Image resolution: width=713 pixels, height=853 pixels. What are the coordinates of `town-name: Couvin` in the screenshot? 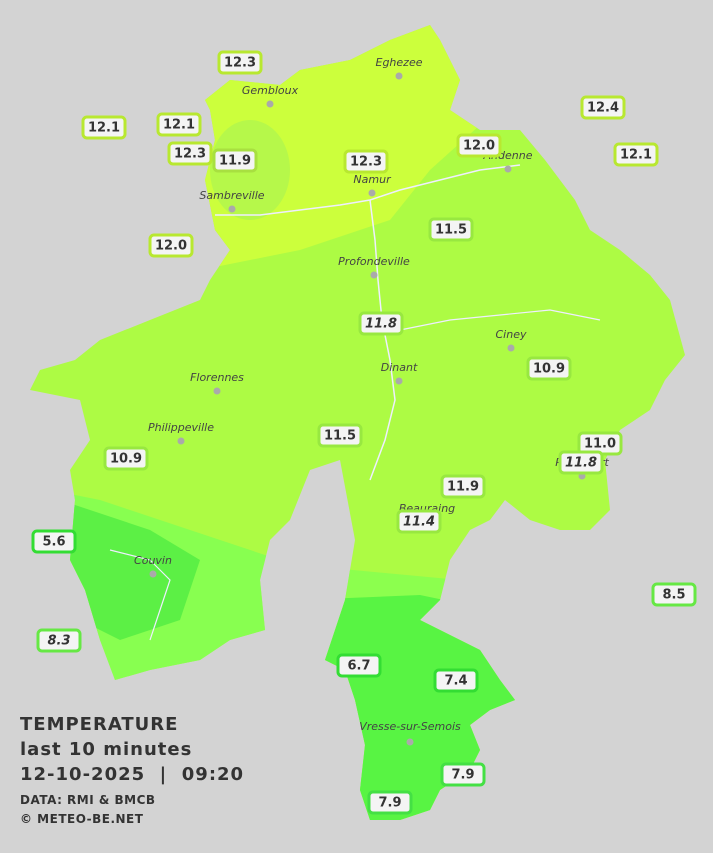 It's located at (153, 560).